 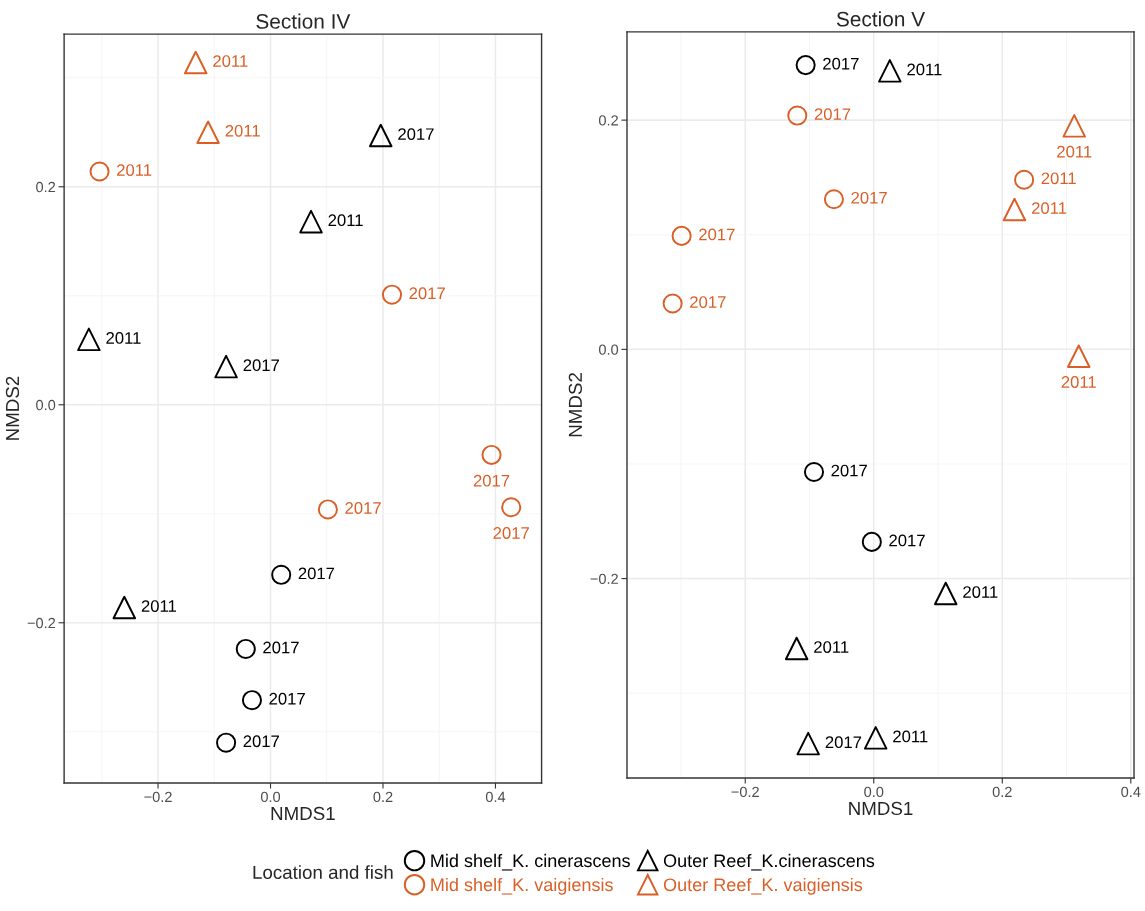 I want to click on legend-label: Mid shelf_K. cinerascens, so click(x=530, y=862).